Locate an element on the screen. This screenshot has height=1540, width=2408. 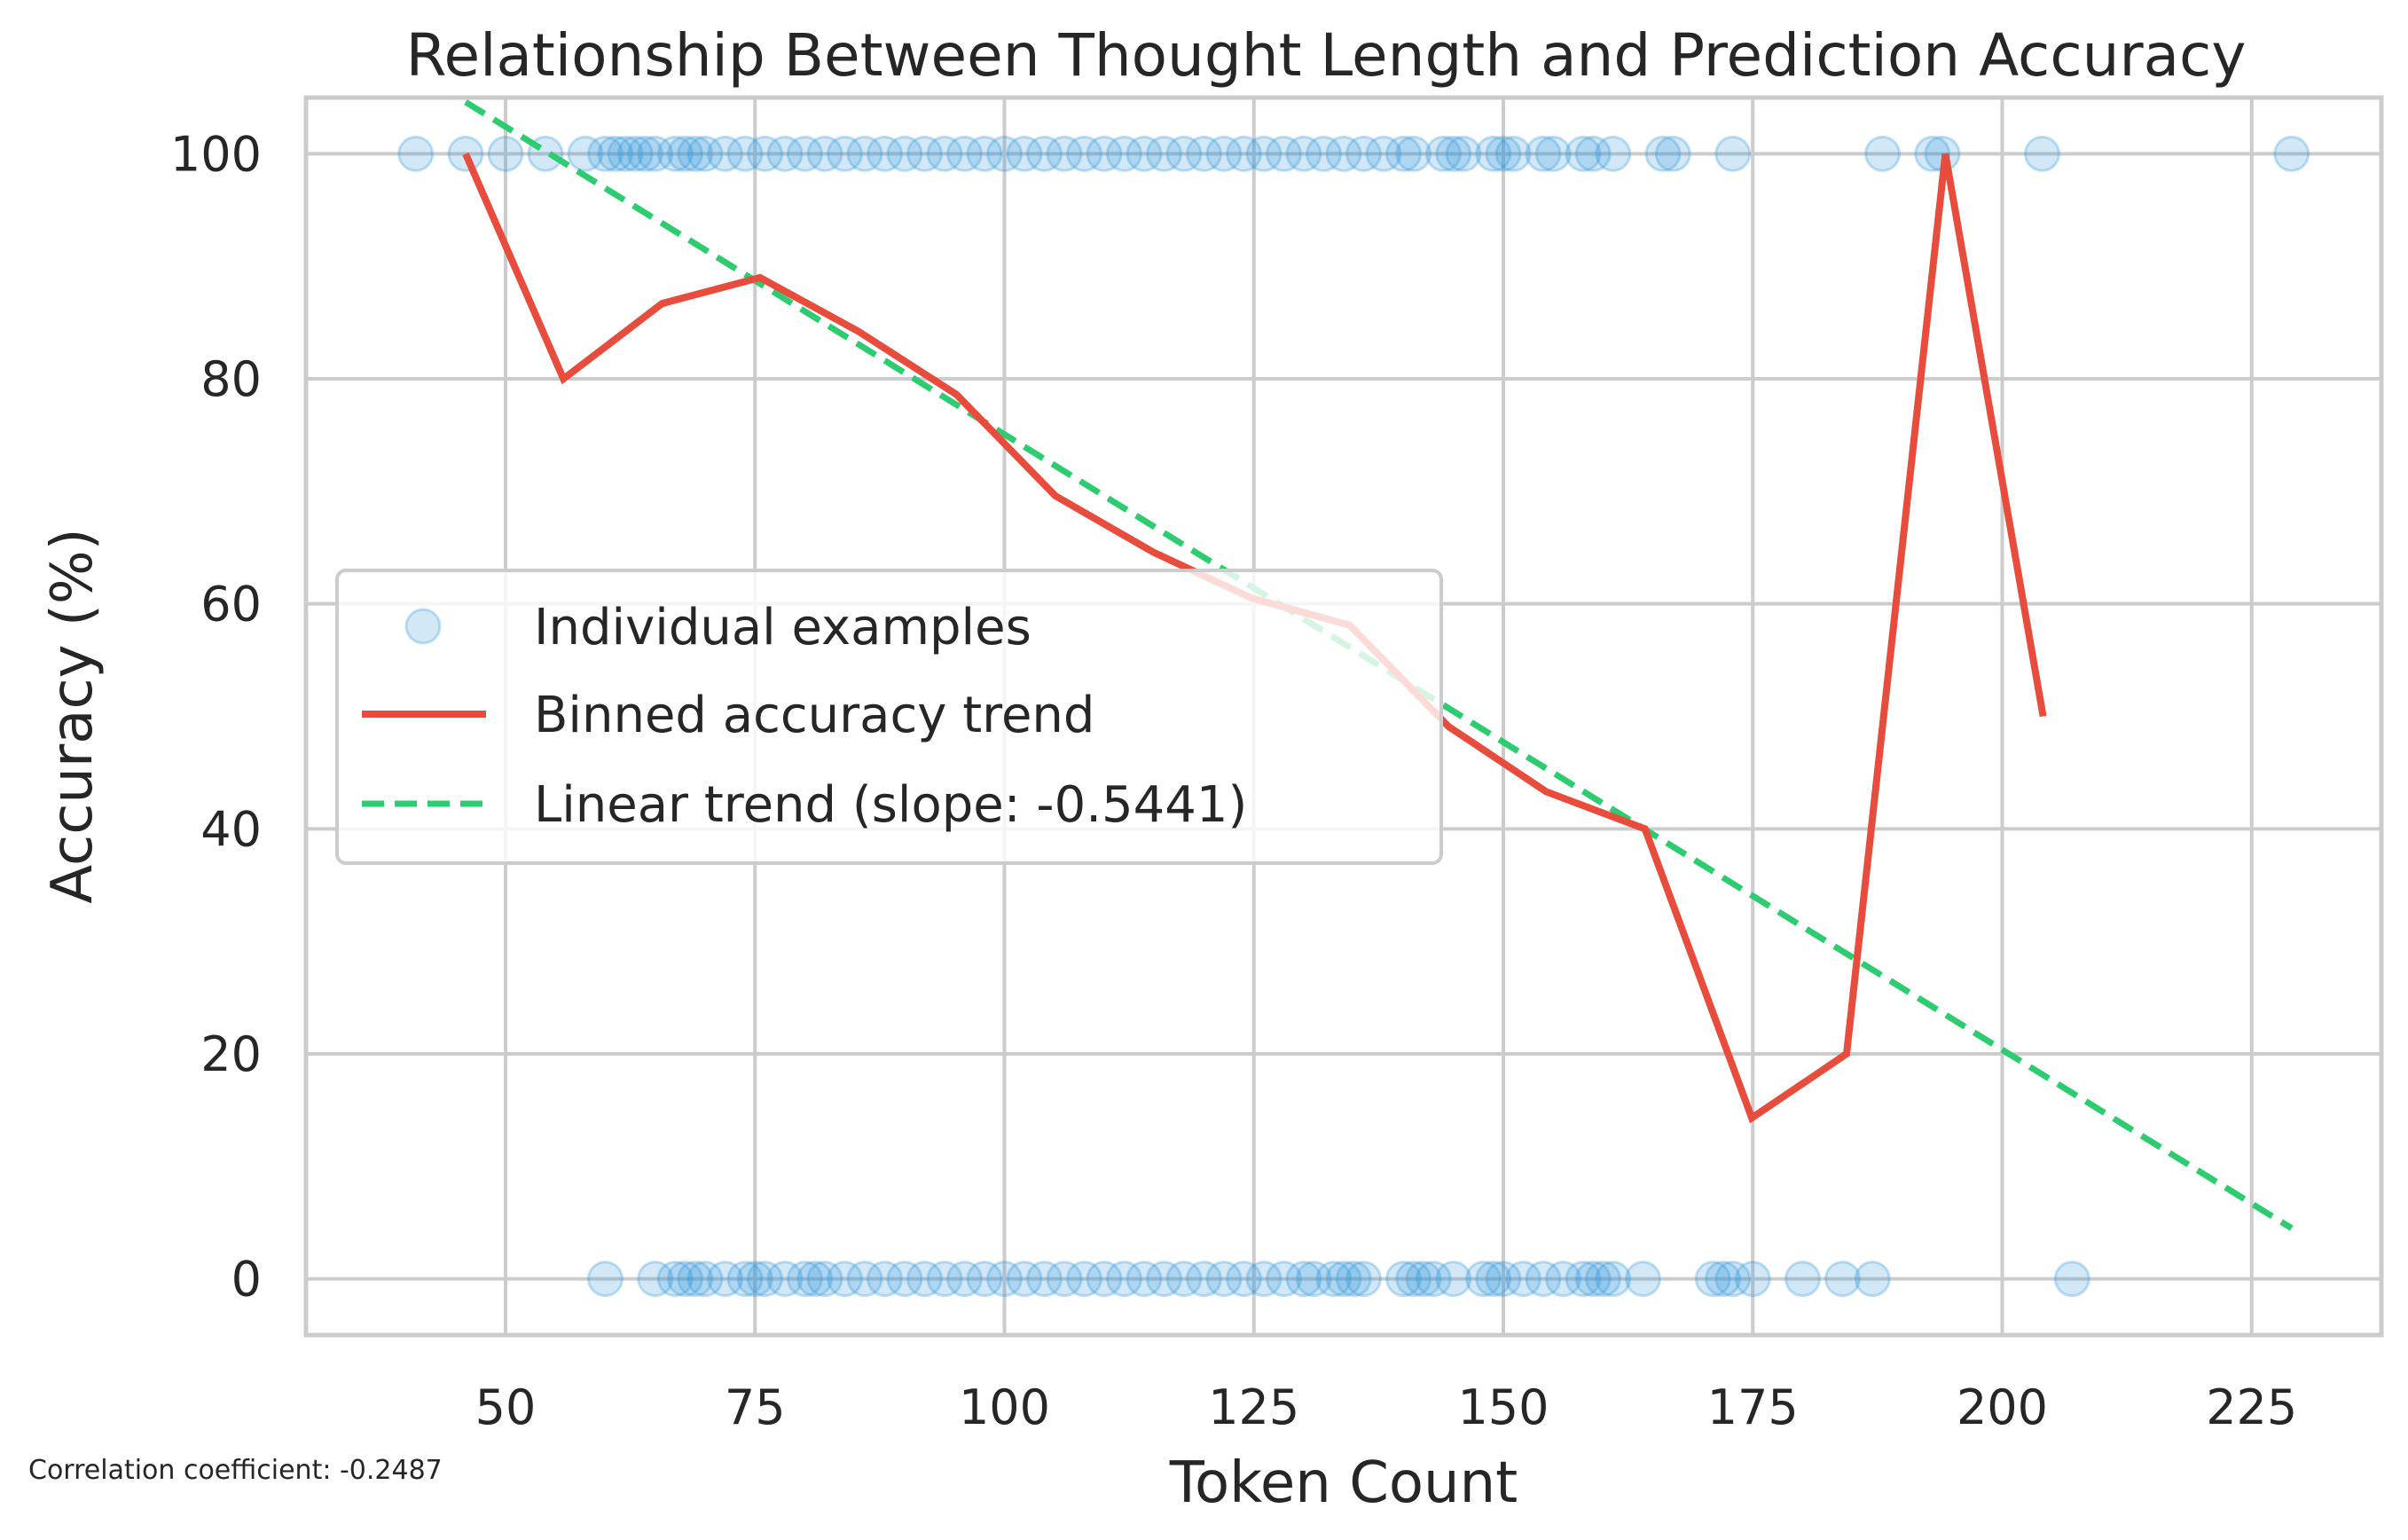
x-tick-label: 200 is located at coordinates (2002, 1407).